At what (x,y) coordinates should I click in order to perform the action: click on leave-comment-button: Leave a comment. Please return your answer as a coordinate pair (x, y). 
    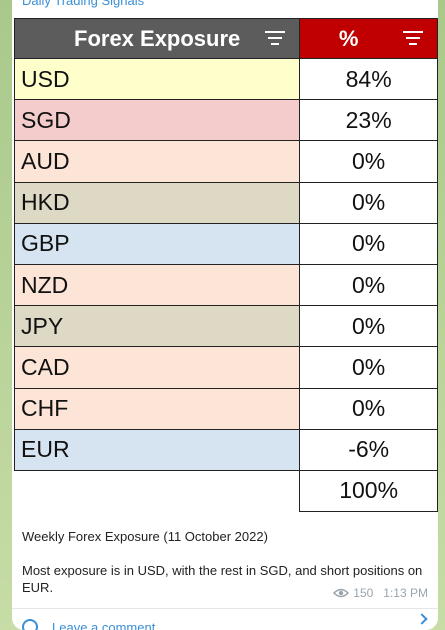
    Looking at the image, I should click on (225, 619).